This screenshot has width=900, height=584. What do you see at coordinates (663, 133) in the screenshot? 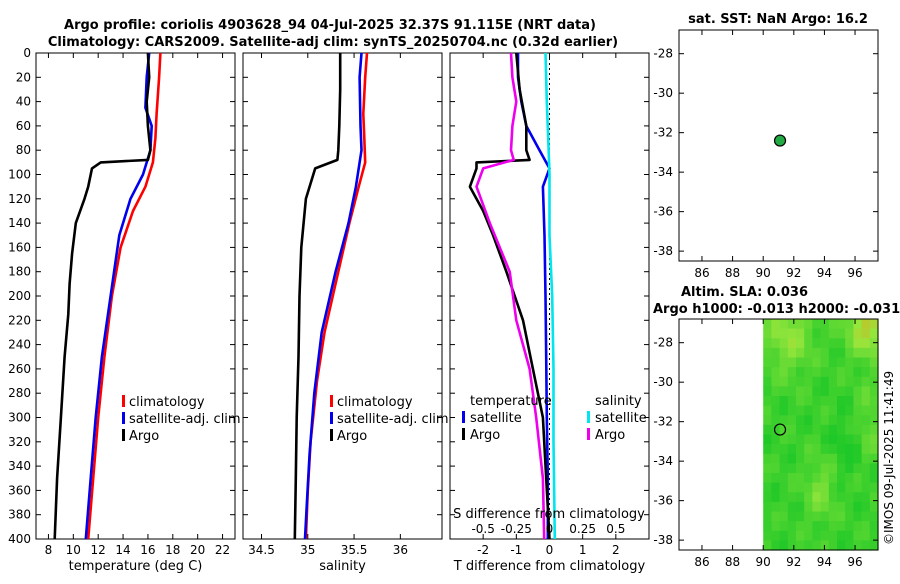
I see `sst_map-ytick-label: -32` at bounding box center [663, 133].